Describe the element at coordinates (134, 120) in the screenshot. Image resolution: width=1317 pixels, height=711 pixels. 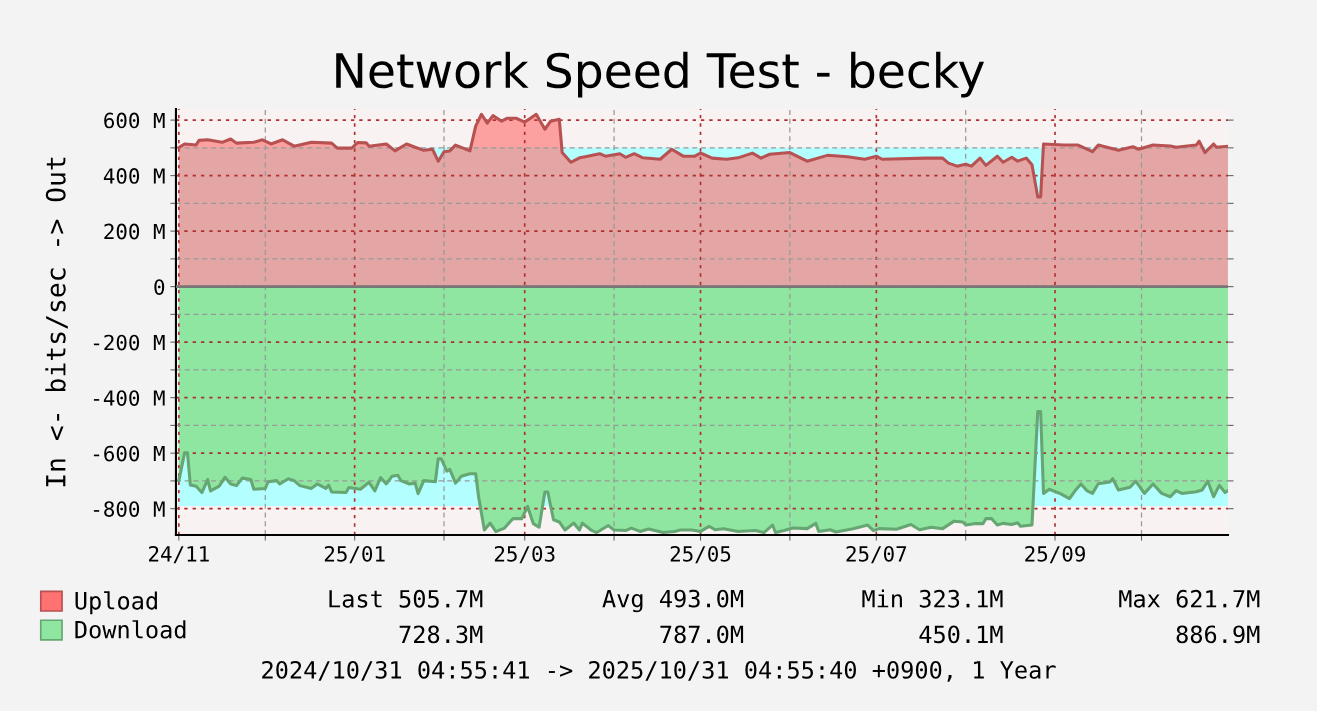
I see `y-tick-label: 600 M` at that location.